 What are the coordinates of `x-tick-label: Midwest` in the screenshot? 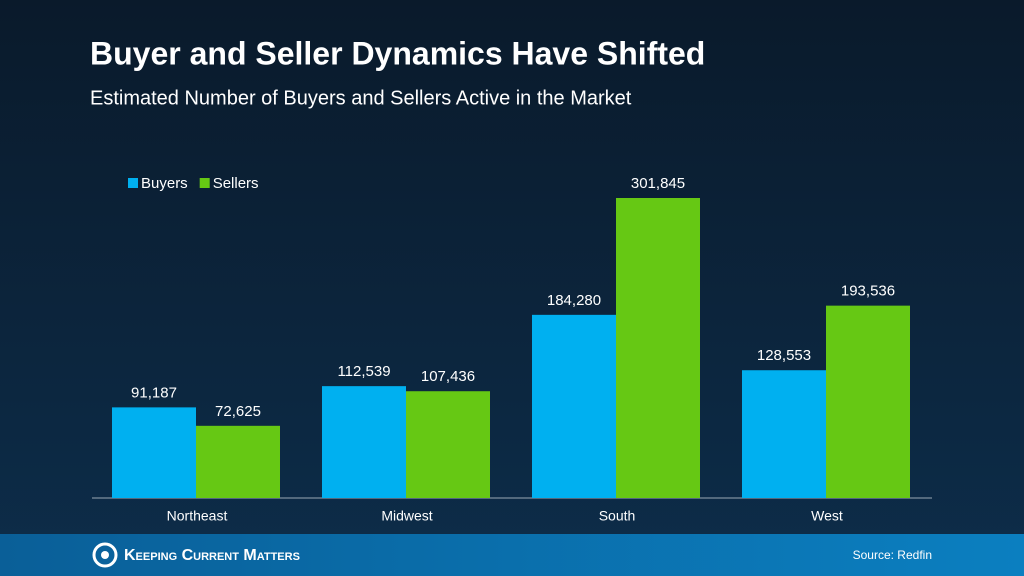 It's located at (406, 516).